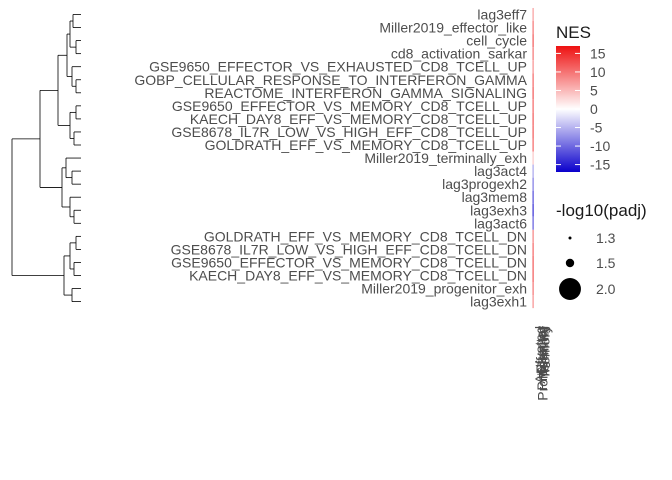 The height and width of the screenshot is (480, 672). Describe the element at coordinates (533, 289) in the screenshot. I see `nes-cell-miller2019-progenitor-exh` at that location.